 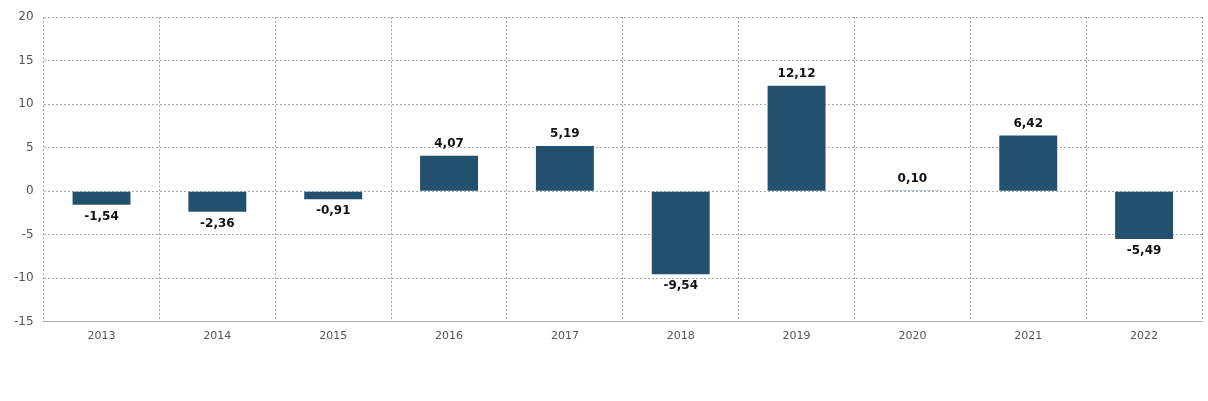 I want to click on x-tick-label: 2014, so click(x=217, y=336).